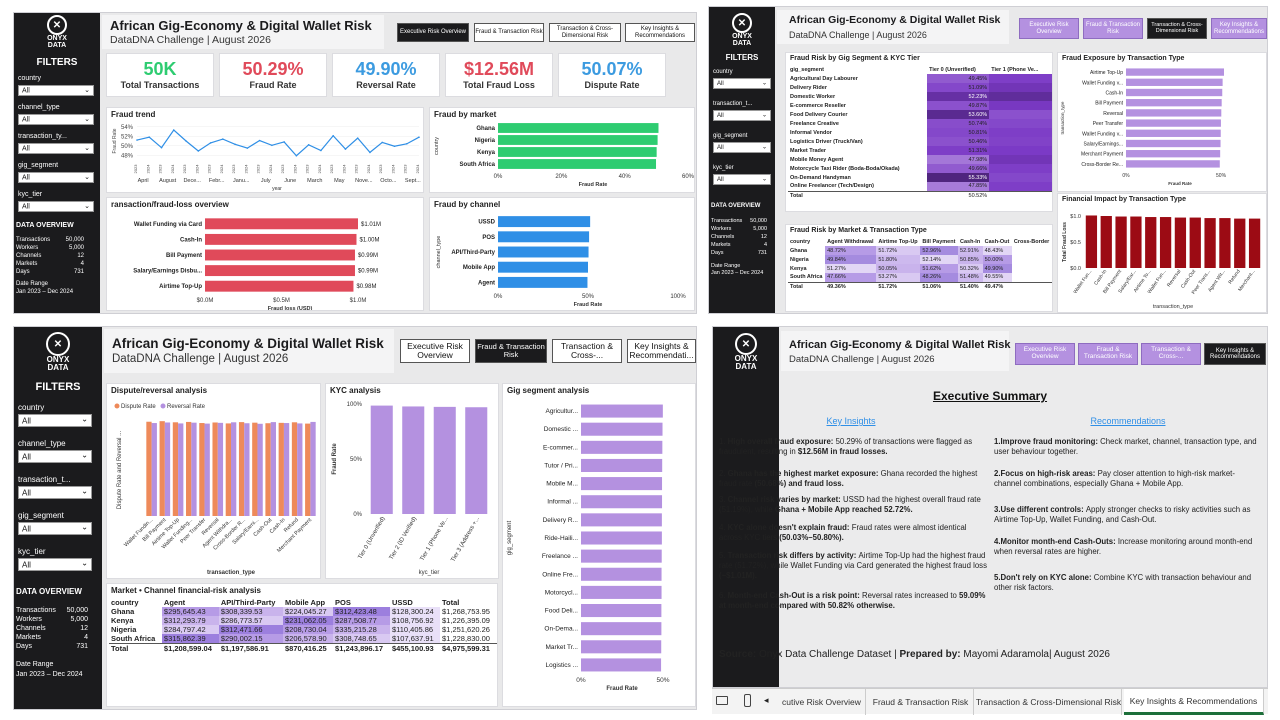  What do you see at coordinates (921, 702) in the screenshot?
I see `tab-fraud-transaction: Fraud & Transaction Risk` at bounding box center [921, 702].